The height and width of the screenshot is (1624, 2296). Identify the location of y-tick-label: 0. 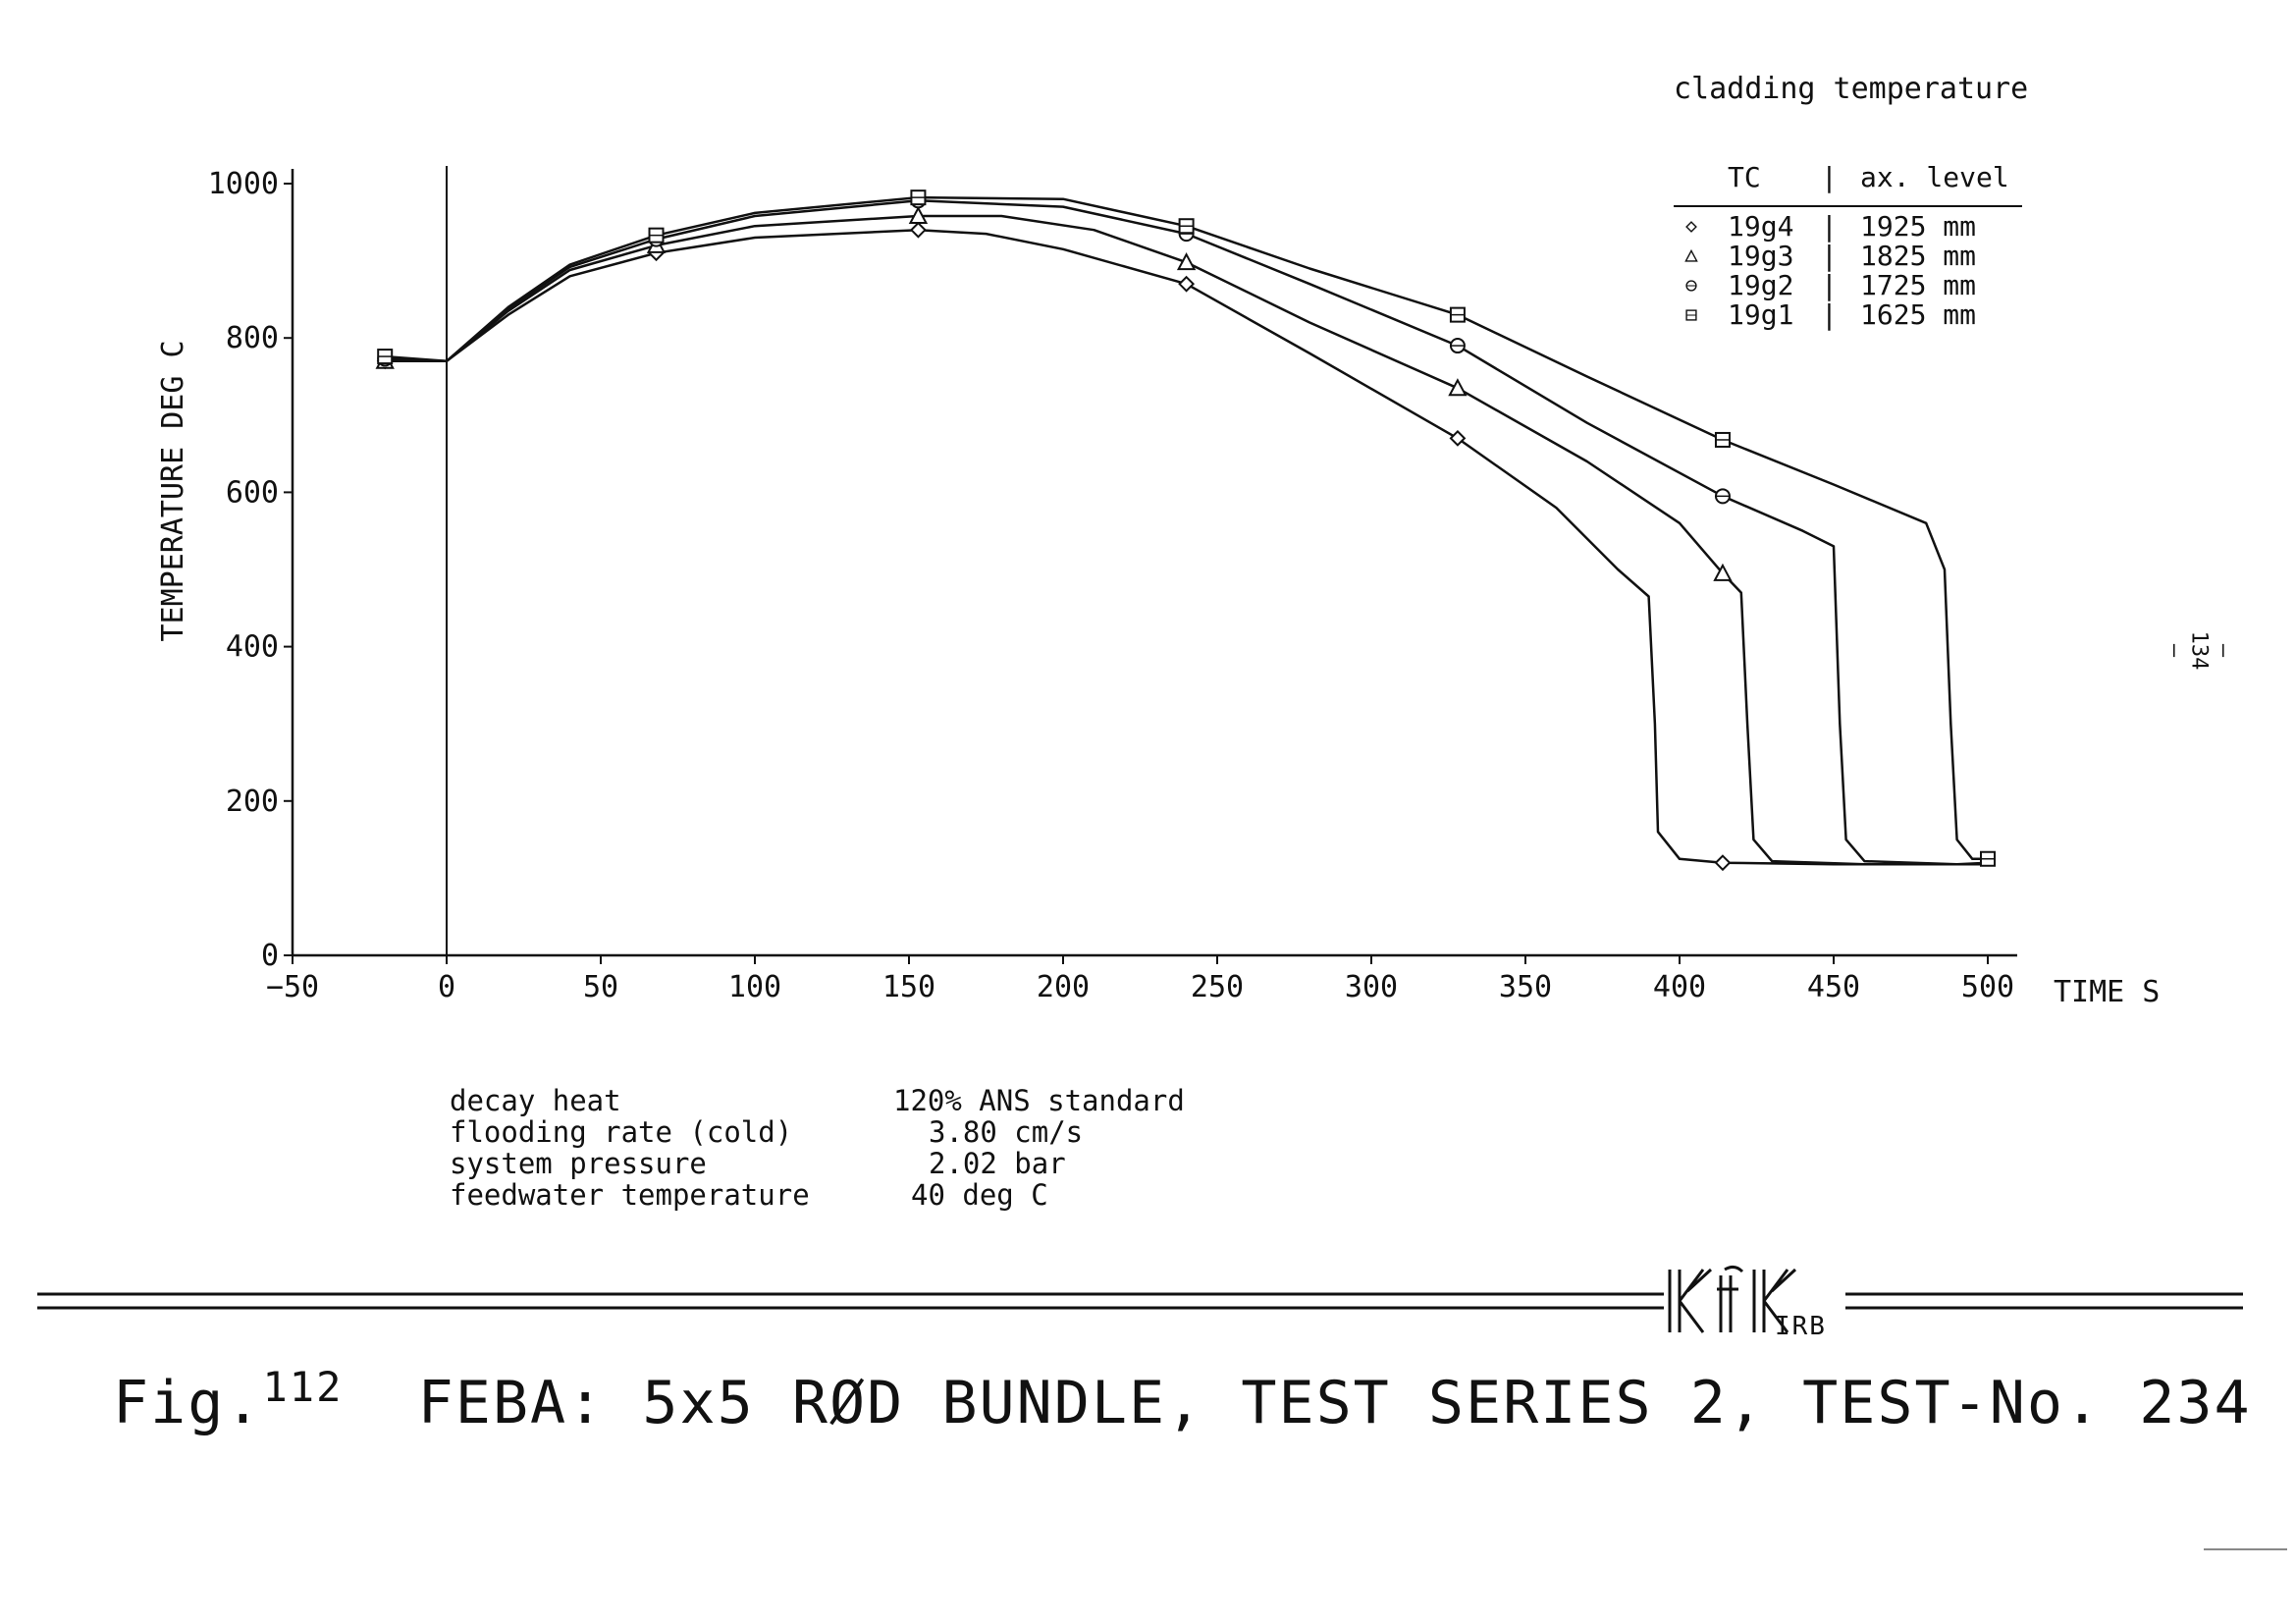
(270, 956).